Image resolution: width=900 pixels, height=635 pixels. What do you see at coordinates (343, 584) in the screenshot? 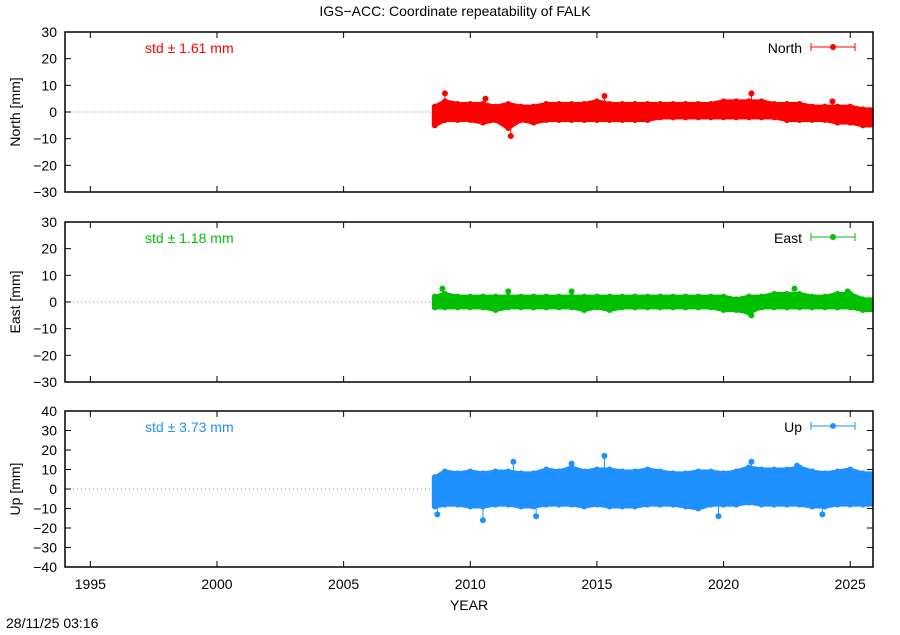
I see `x-tick-label: 2005` at bounding box center [343, 584].